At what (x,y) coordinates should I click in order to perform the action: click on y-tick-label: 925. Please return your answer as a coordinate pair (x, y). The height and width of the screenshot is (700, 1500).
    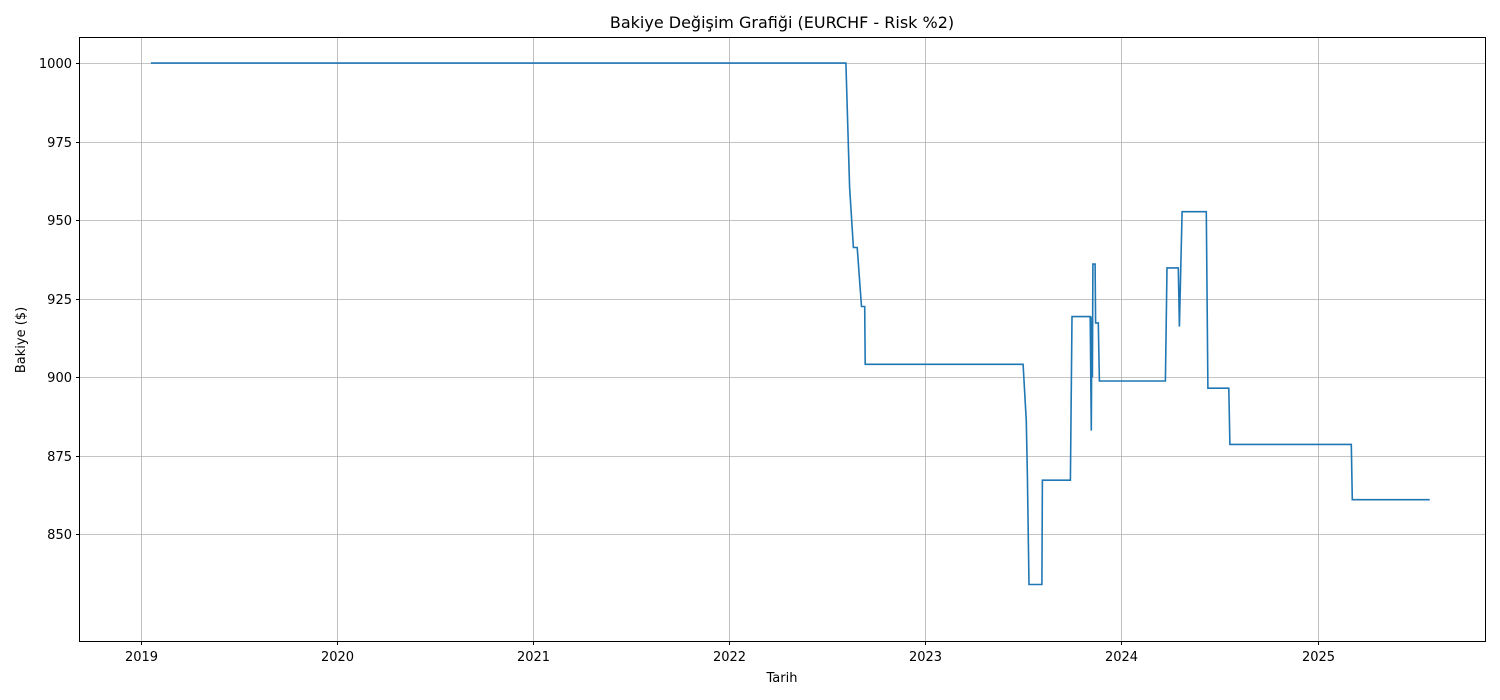
    Looking at the image, I should click on (59, 300).